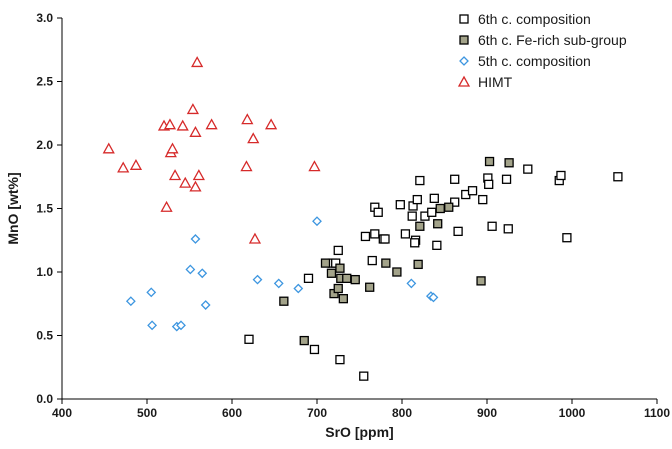  Describe the element at coordinates (534, 61) in the screenshot. I see `legend-label: 5th c. composition` at that location.